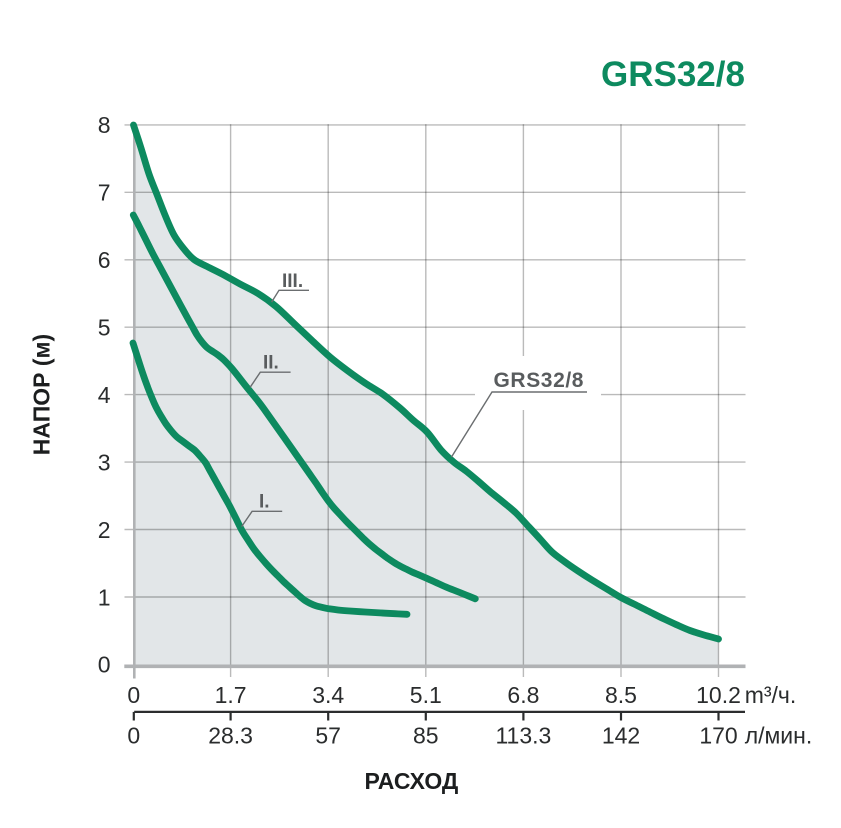 Image resolution: width=841 pixels, height=828 pixels. I want to click on svg-text: 8.5, so click(621, 695).